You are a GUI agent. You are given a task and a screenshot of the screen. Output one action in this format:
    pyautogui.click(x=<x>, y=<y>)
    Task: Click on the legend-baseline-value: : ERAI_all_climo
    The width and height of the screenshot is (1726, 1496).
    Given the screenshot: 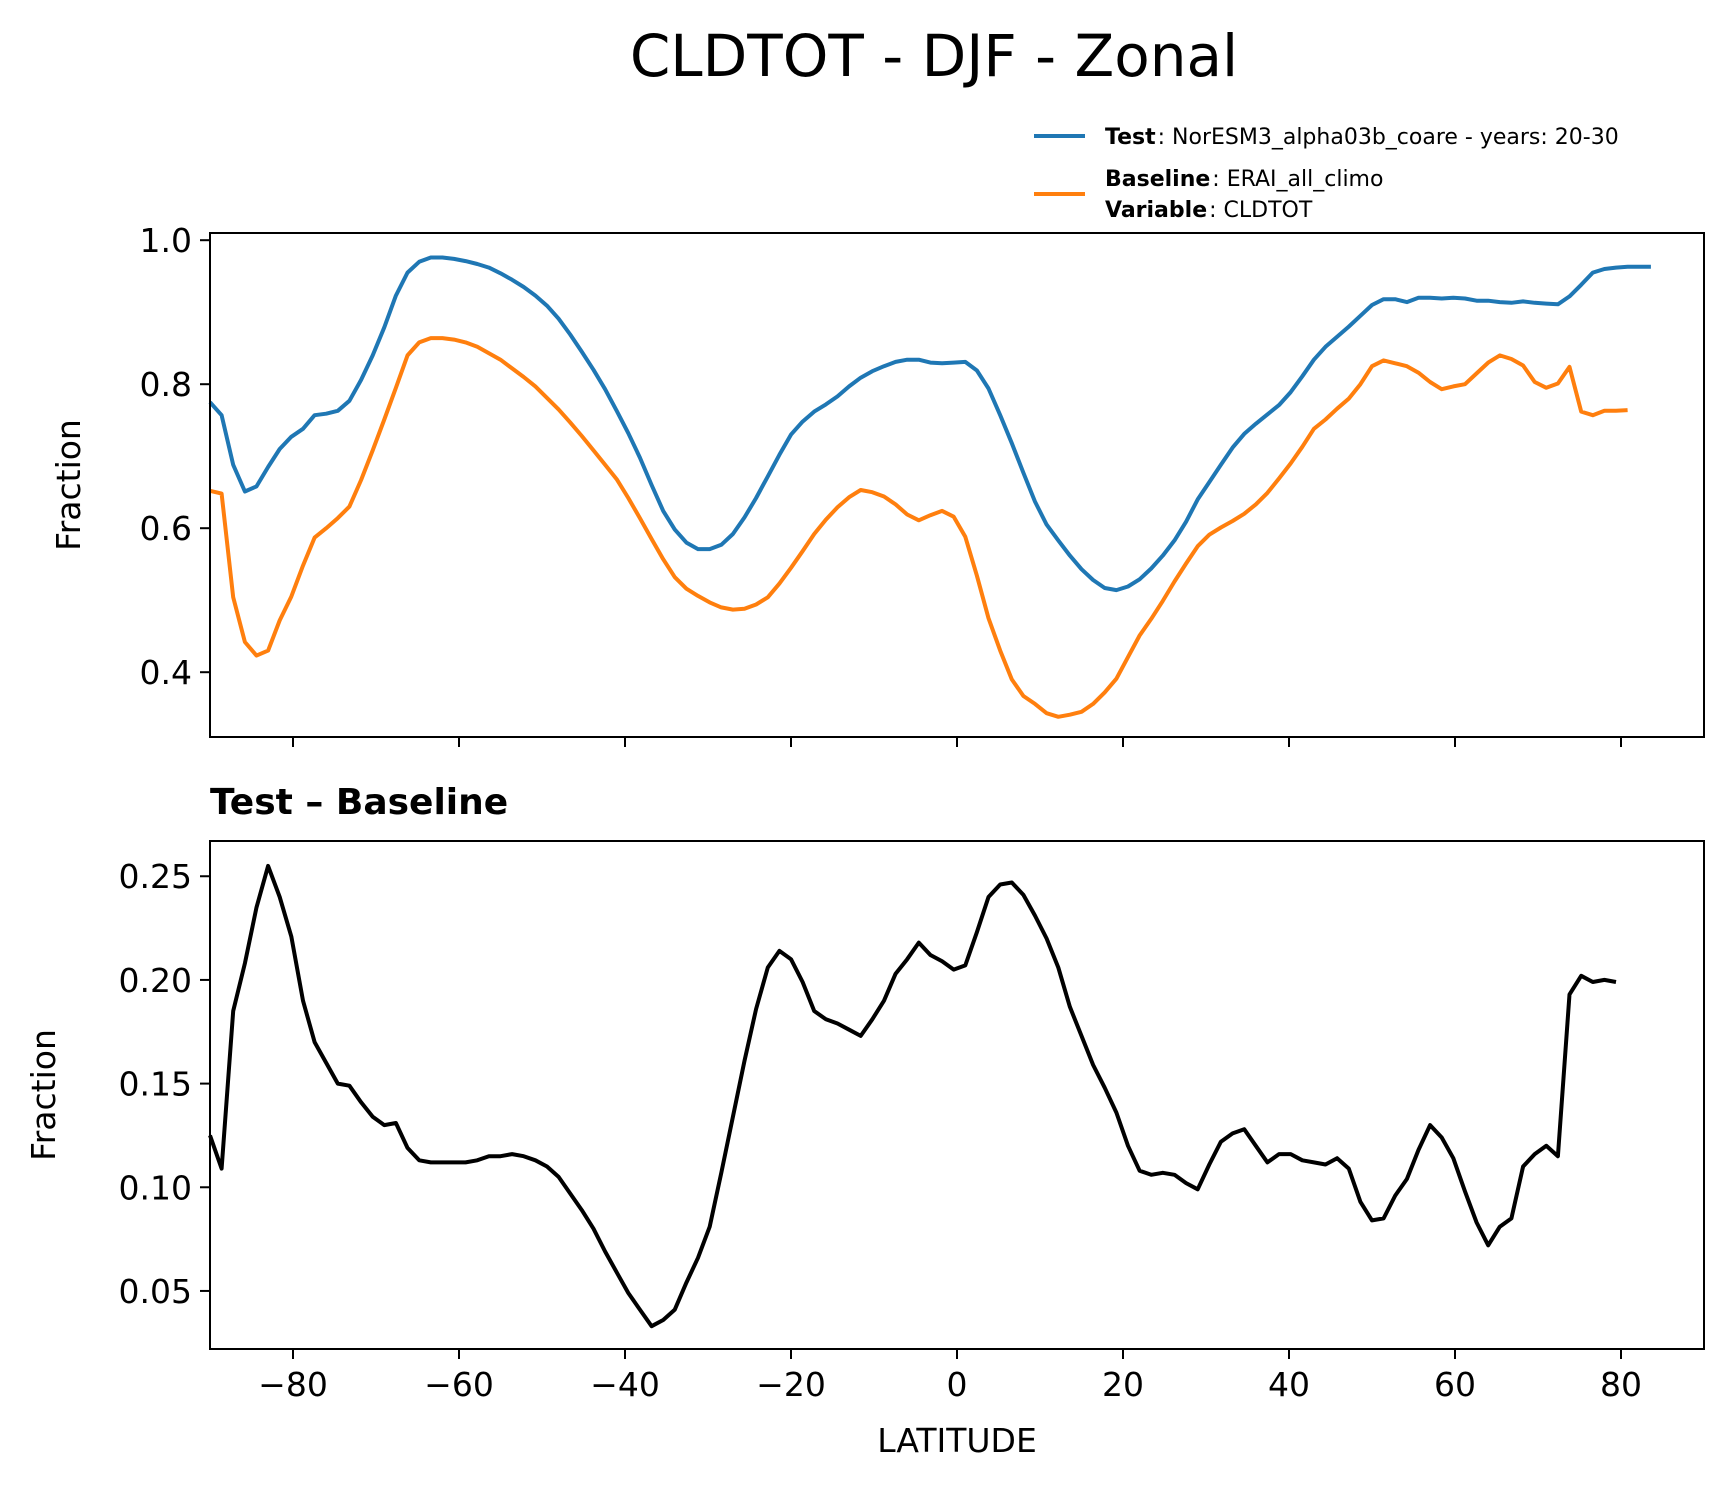 What is the action you would take?
    pyautogui.click(x=1297, y=179)
    